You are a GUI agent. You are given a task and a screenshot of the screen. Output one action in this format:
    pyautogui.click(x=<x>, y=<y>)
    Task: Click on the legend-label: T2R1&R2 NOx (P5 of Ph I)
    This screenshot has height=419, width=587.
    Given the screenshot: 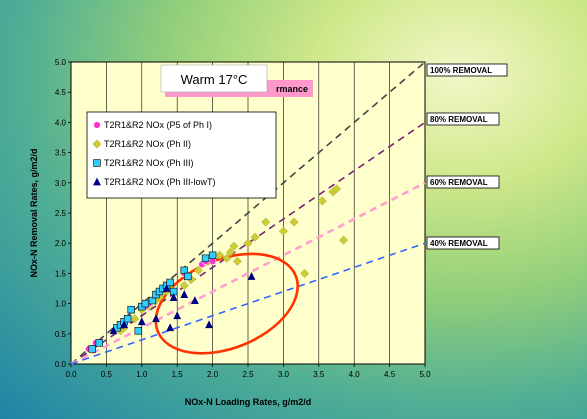 What is the action you would take?
    pyautogui.click(x=158, y=125)
    